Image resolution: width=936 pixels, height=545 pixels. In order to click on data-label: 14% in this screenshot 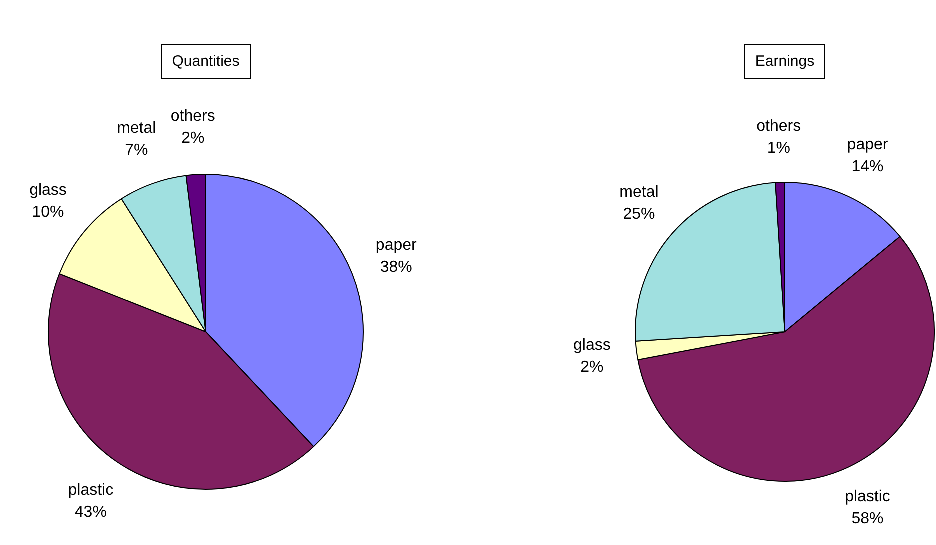, I will do `click(868, 167)`.